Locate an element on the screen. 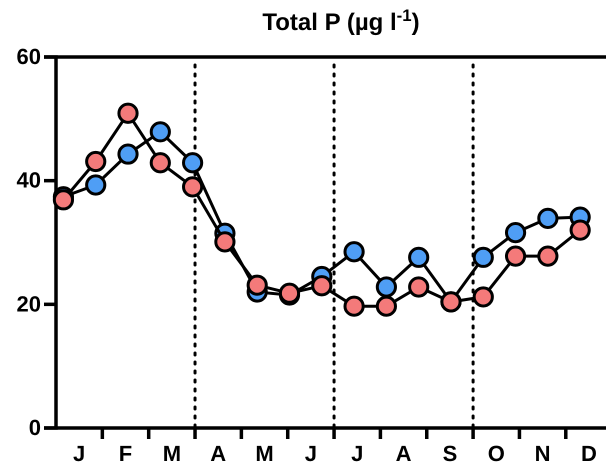 The image size is (606, 472). y-tick-label: 20 is located at coordinates (28, 303).